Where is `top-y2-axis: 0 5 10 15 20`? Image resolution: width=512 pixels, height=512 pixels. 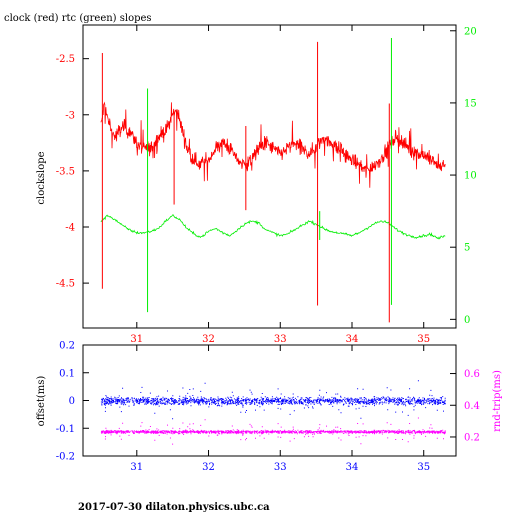
top-y2-axis: 0 5 10 15 20 is located at coordinates (463, 176).